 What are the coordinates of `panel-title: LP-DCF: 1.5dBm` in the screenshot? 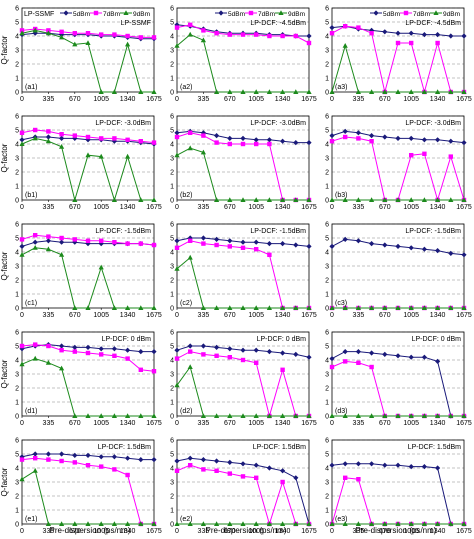 It's located at (124, 447).